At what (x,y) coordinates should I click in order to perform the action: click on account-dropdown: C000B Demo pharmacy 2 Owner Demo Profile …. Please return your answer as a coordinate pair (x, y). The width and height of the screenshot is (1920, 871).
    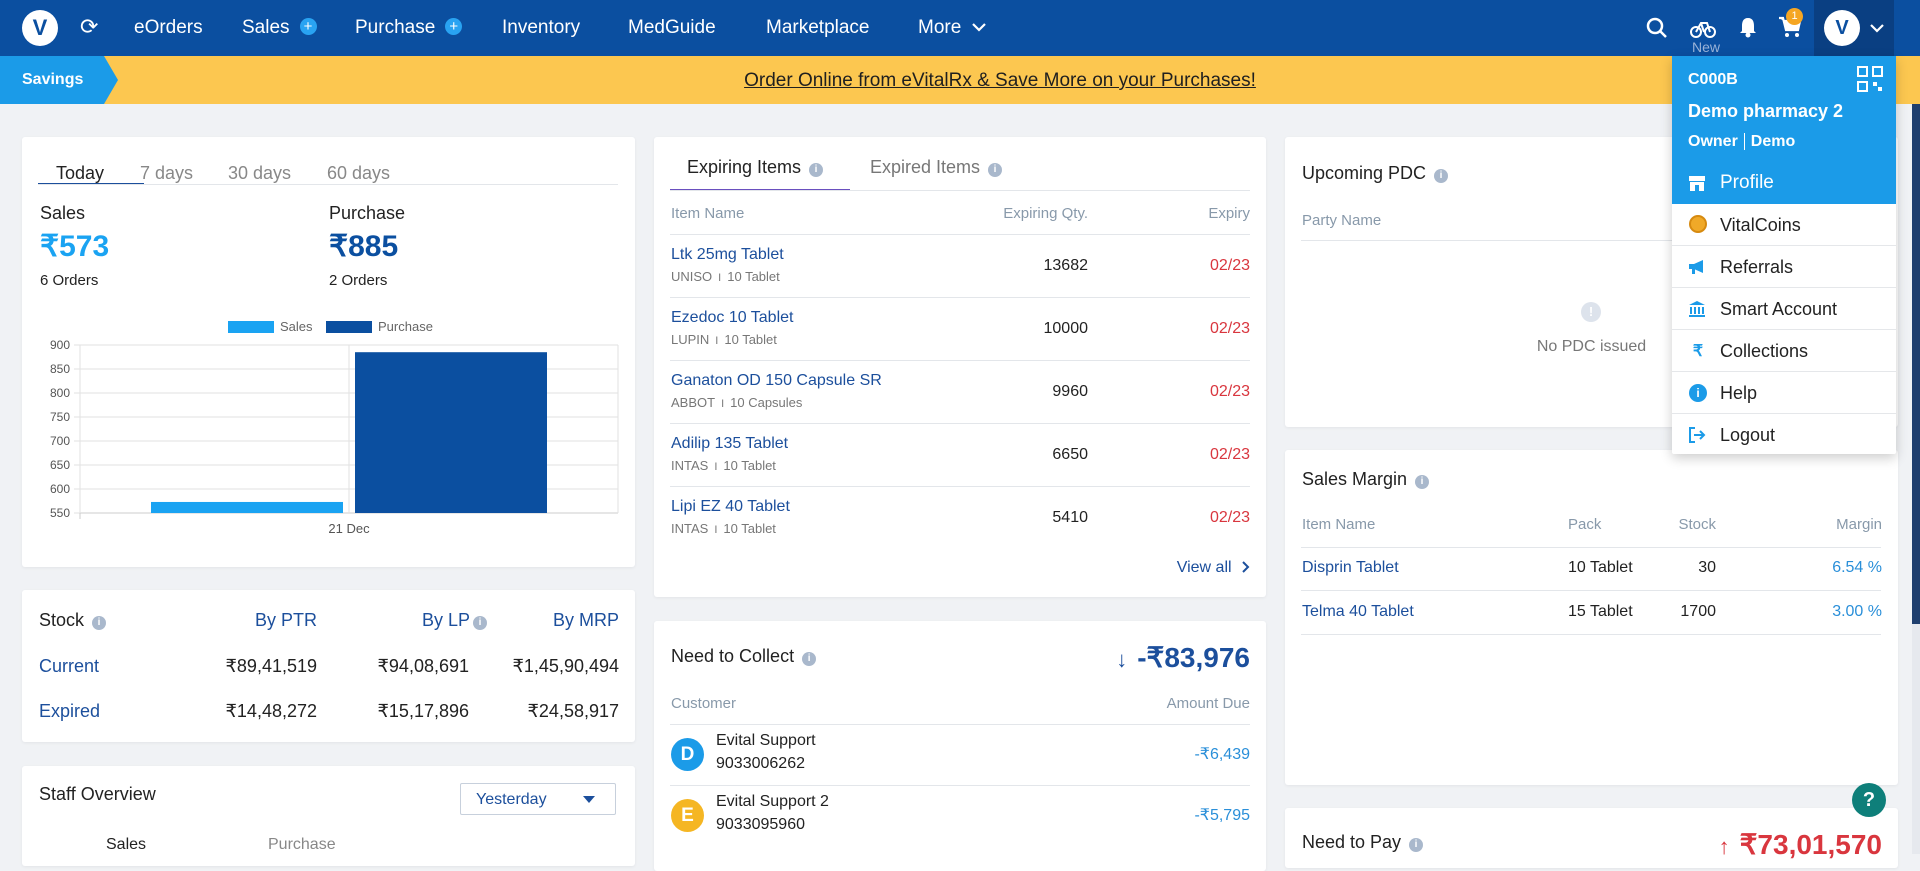
    Looking at the image, I should click on (1784, 255).